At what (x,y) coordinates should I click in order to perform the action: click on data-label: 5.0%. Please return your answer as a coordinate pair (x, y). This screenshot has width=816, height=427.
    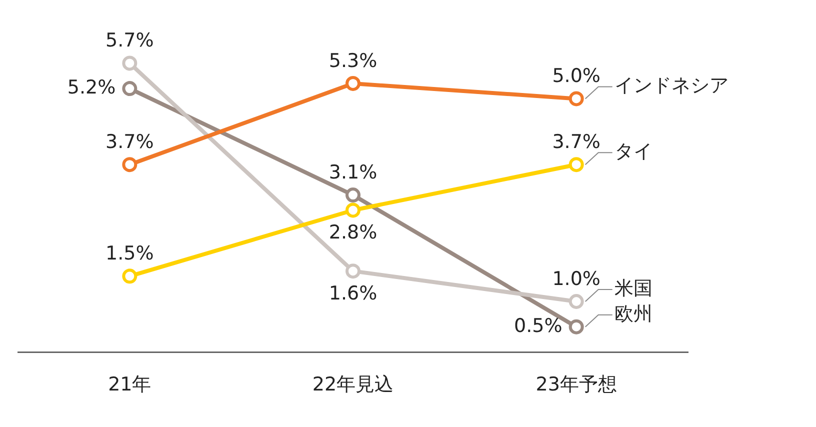
    Looking at the image, I should click on (576, 76).